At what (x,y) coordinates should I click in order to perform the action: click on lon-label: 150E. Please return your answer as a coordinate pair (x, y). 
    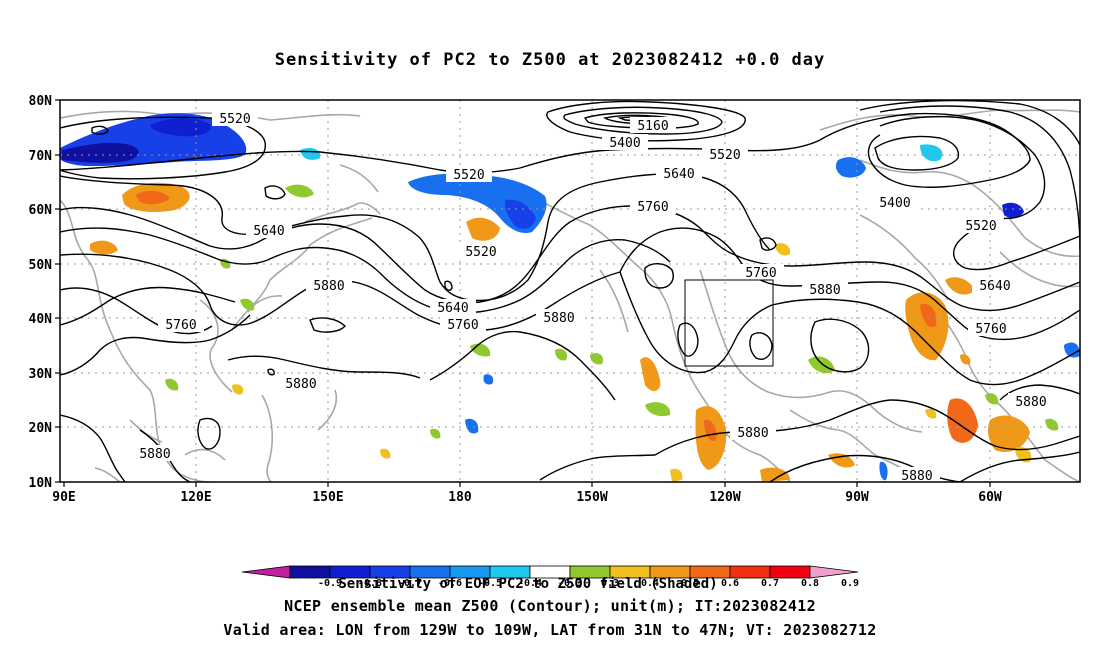
    Looking at the image, I should click on (327, 497).